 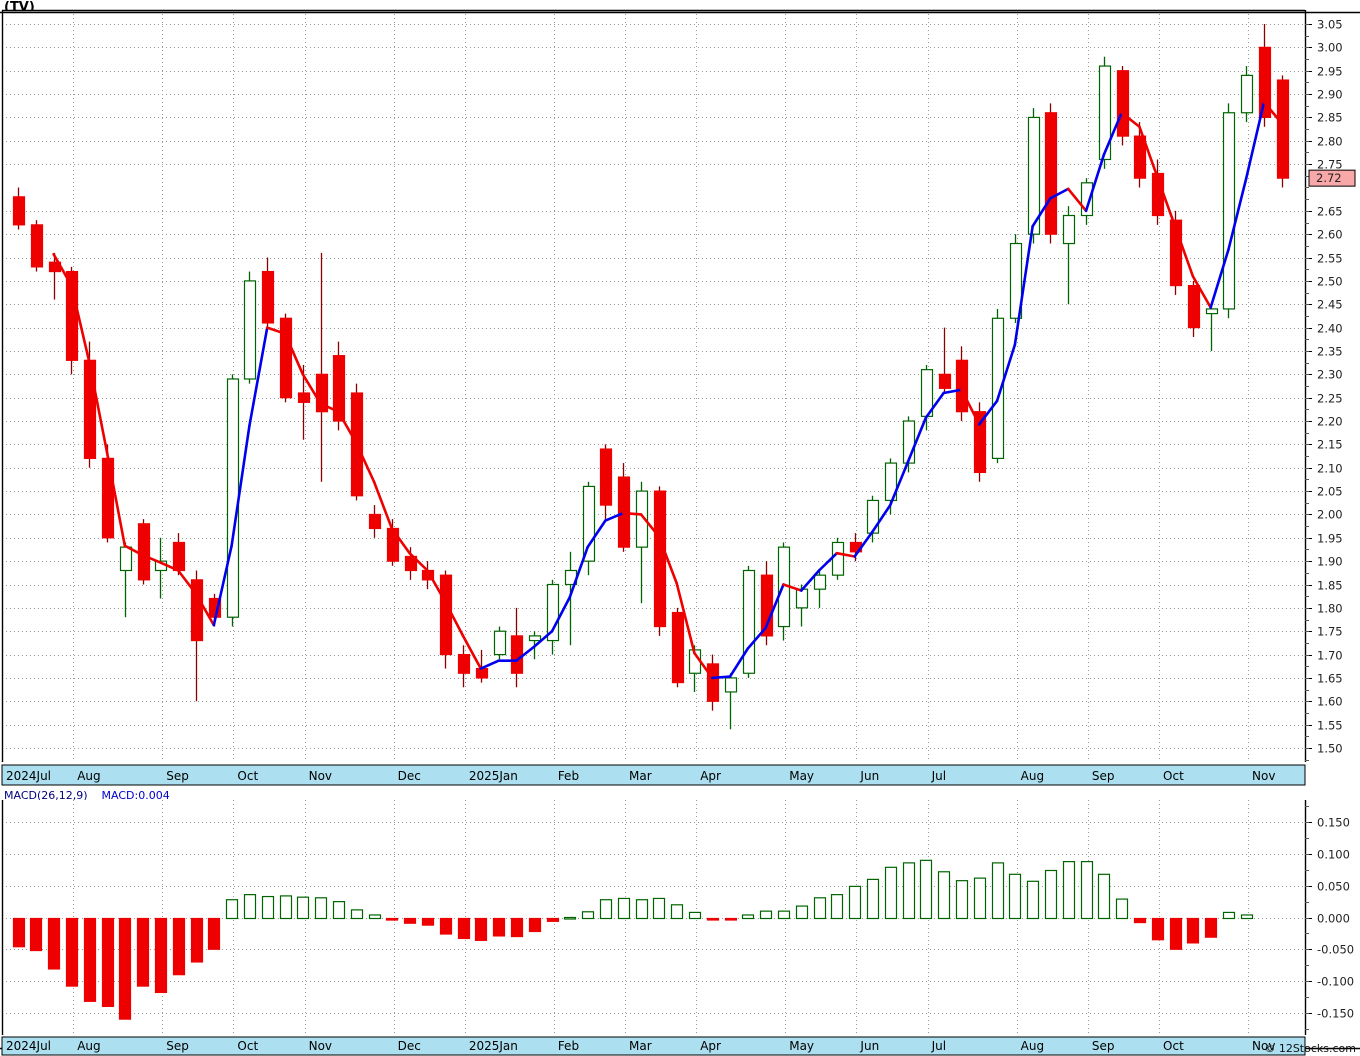 I want to click on svg-text: 2.80, so click(x=1330, y=142).